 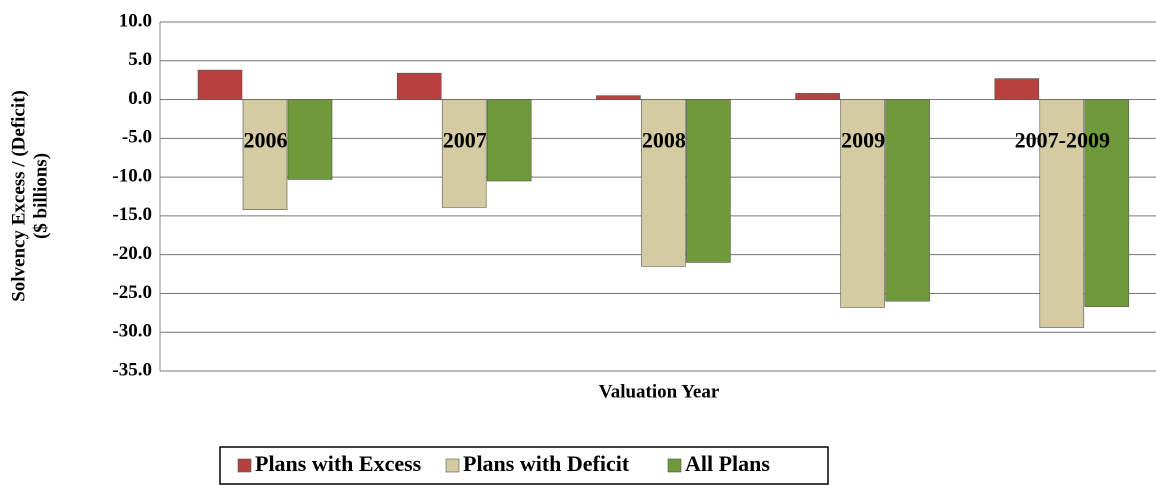 I want to click on y-tick-label: -25.0, so click(x=132, y=292).